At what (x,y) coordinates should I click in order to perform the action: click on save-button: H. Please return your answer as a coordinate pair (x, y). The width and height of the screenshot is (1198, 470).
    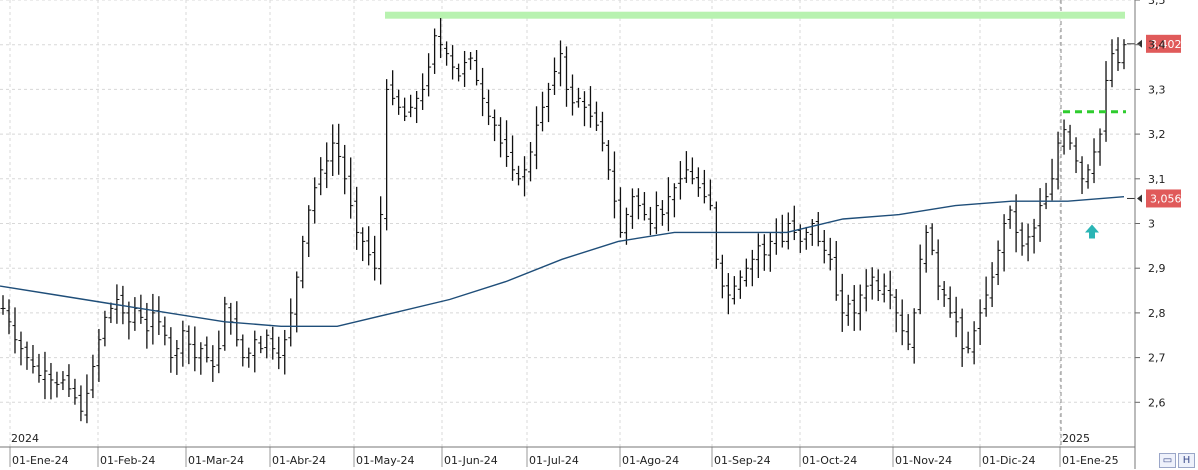
    Looking at the image, I should click on (1186, 460).